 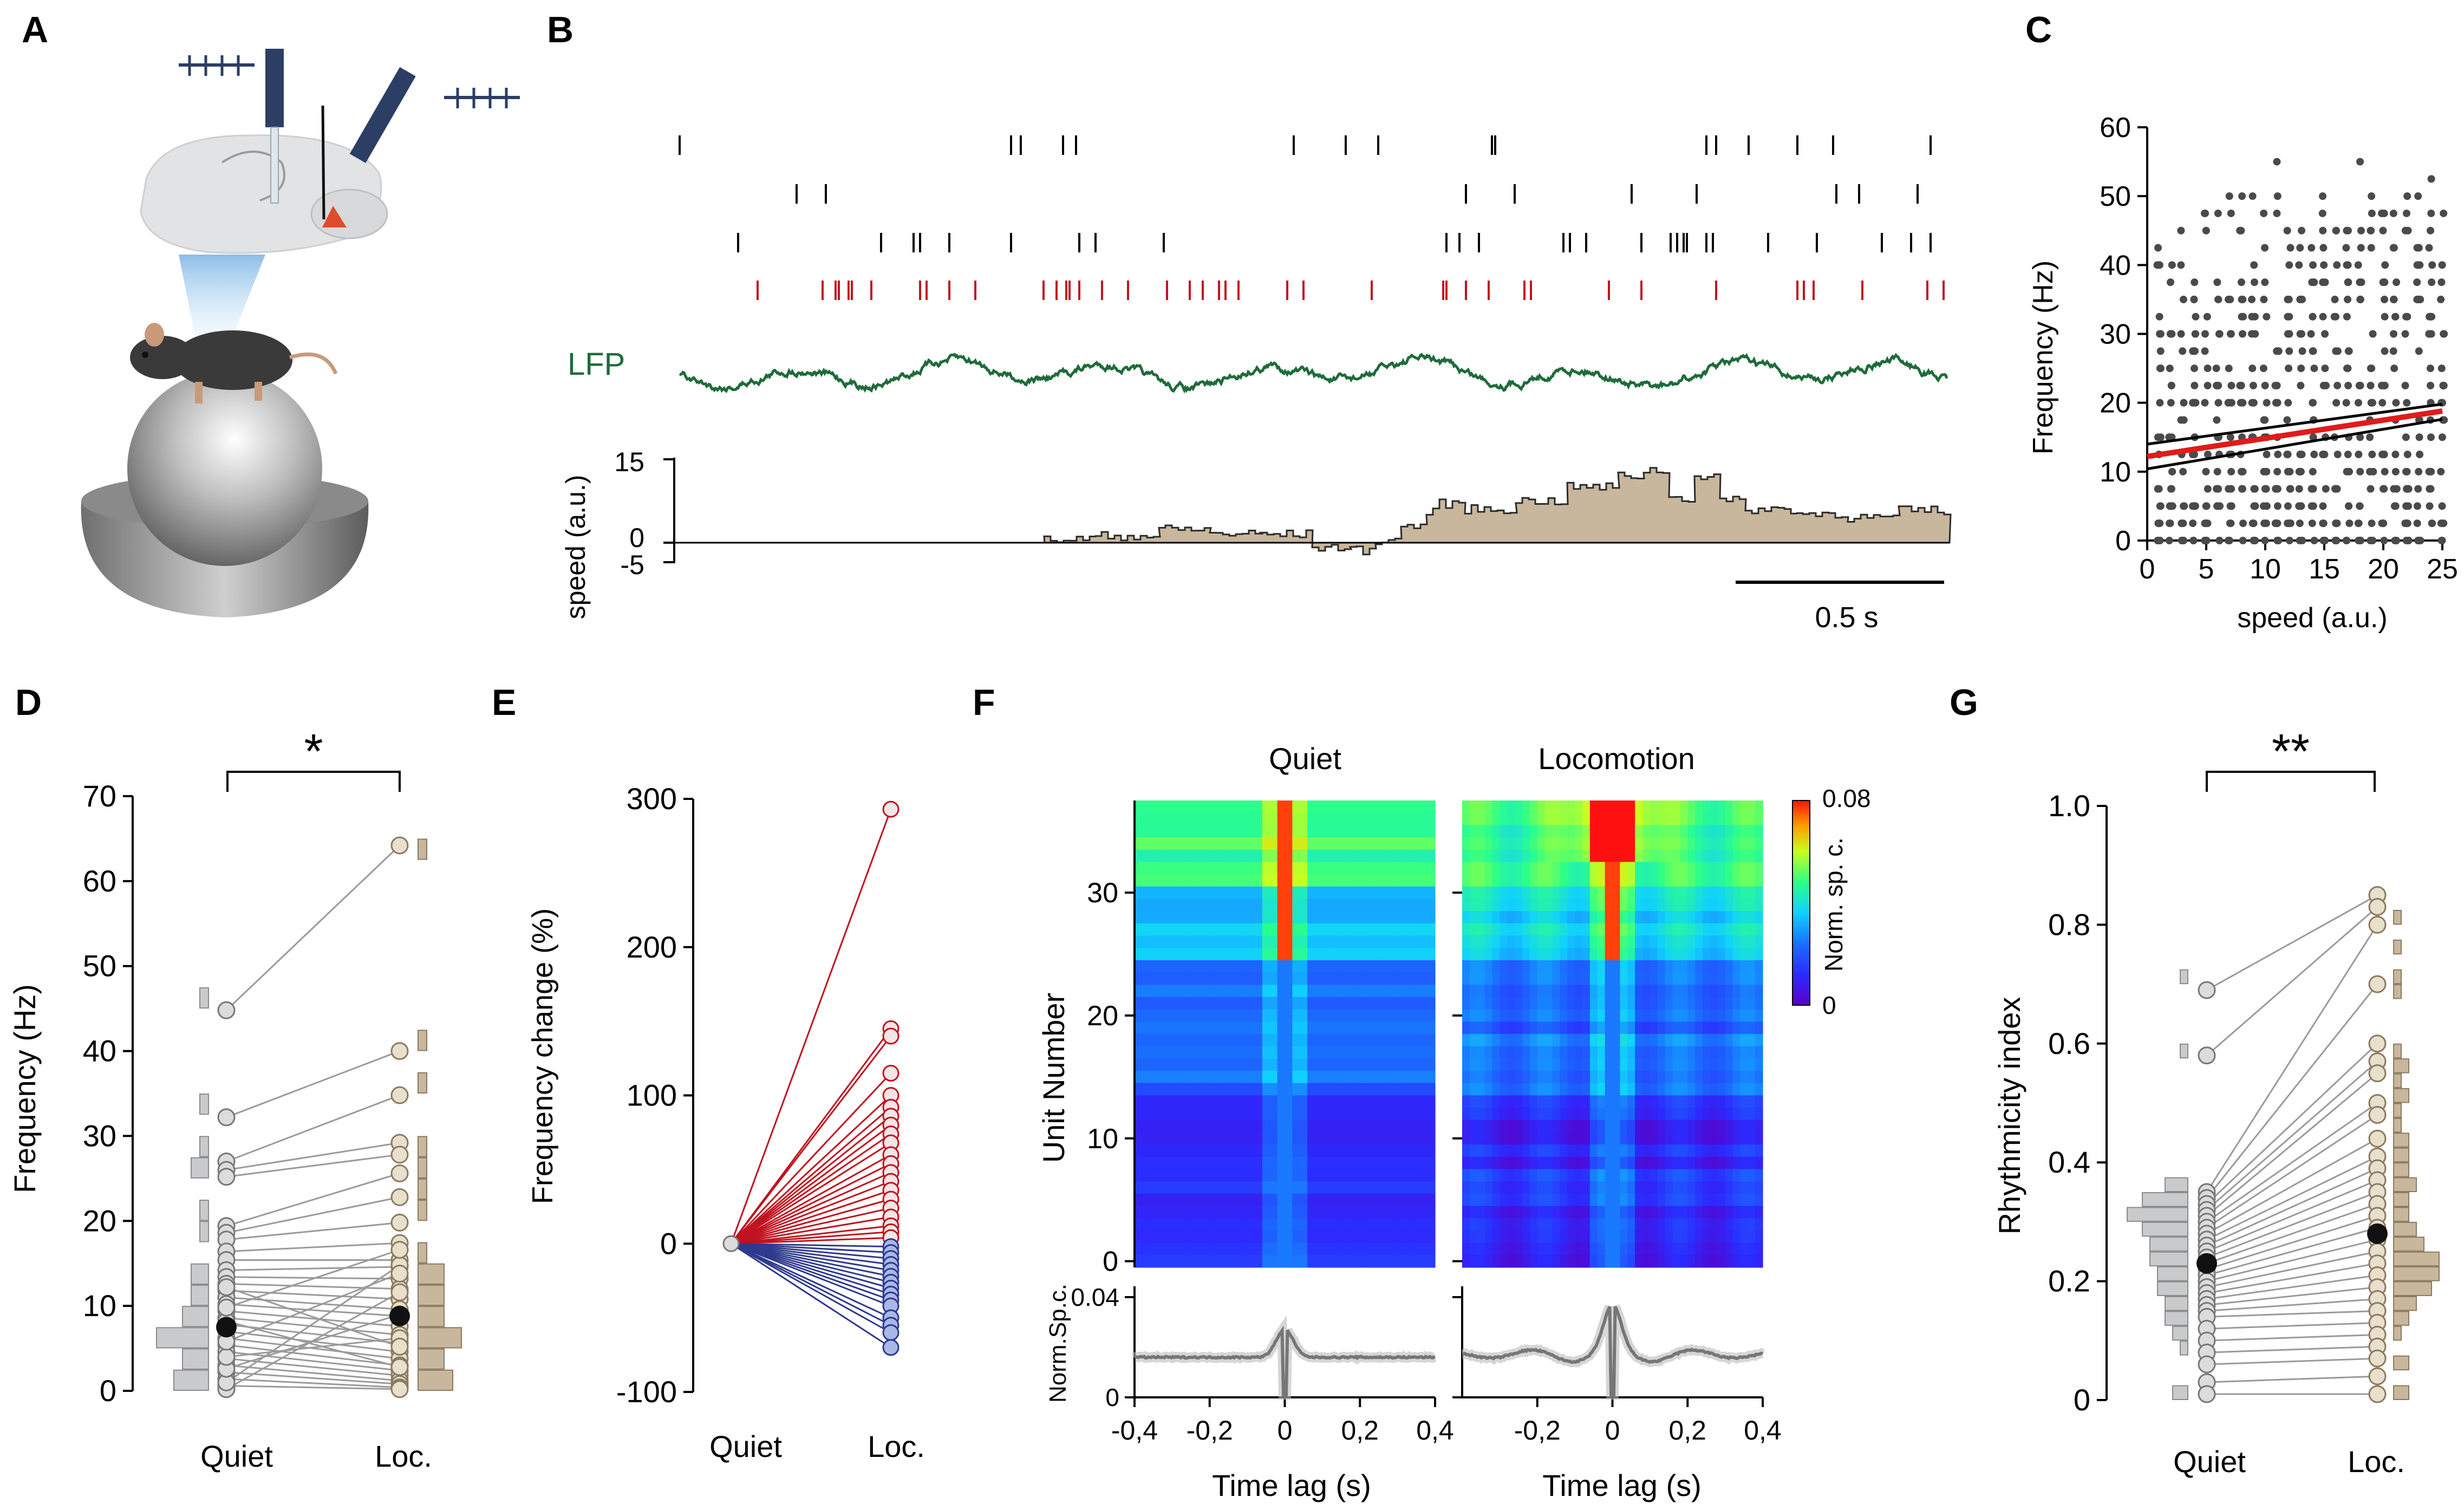 What do you see at coordinates (2209, 1461) in the screenshot?
I see `panel-g-cat-quiet: Quiet` at bounding box center [2209, 1461].